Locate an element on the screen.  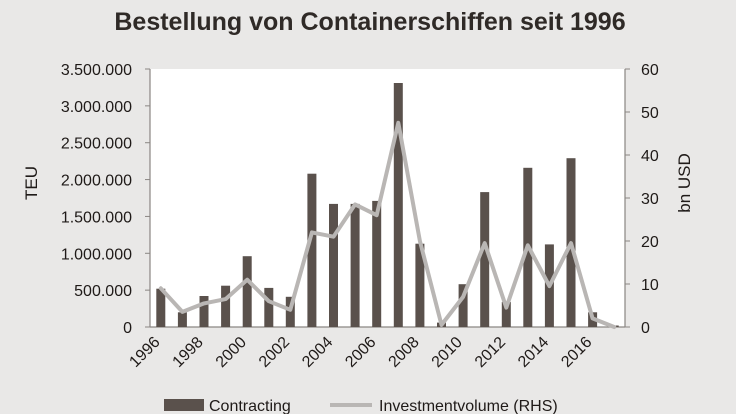
y-right-tick-label: 0 is located at coordinates (645, 328).